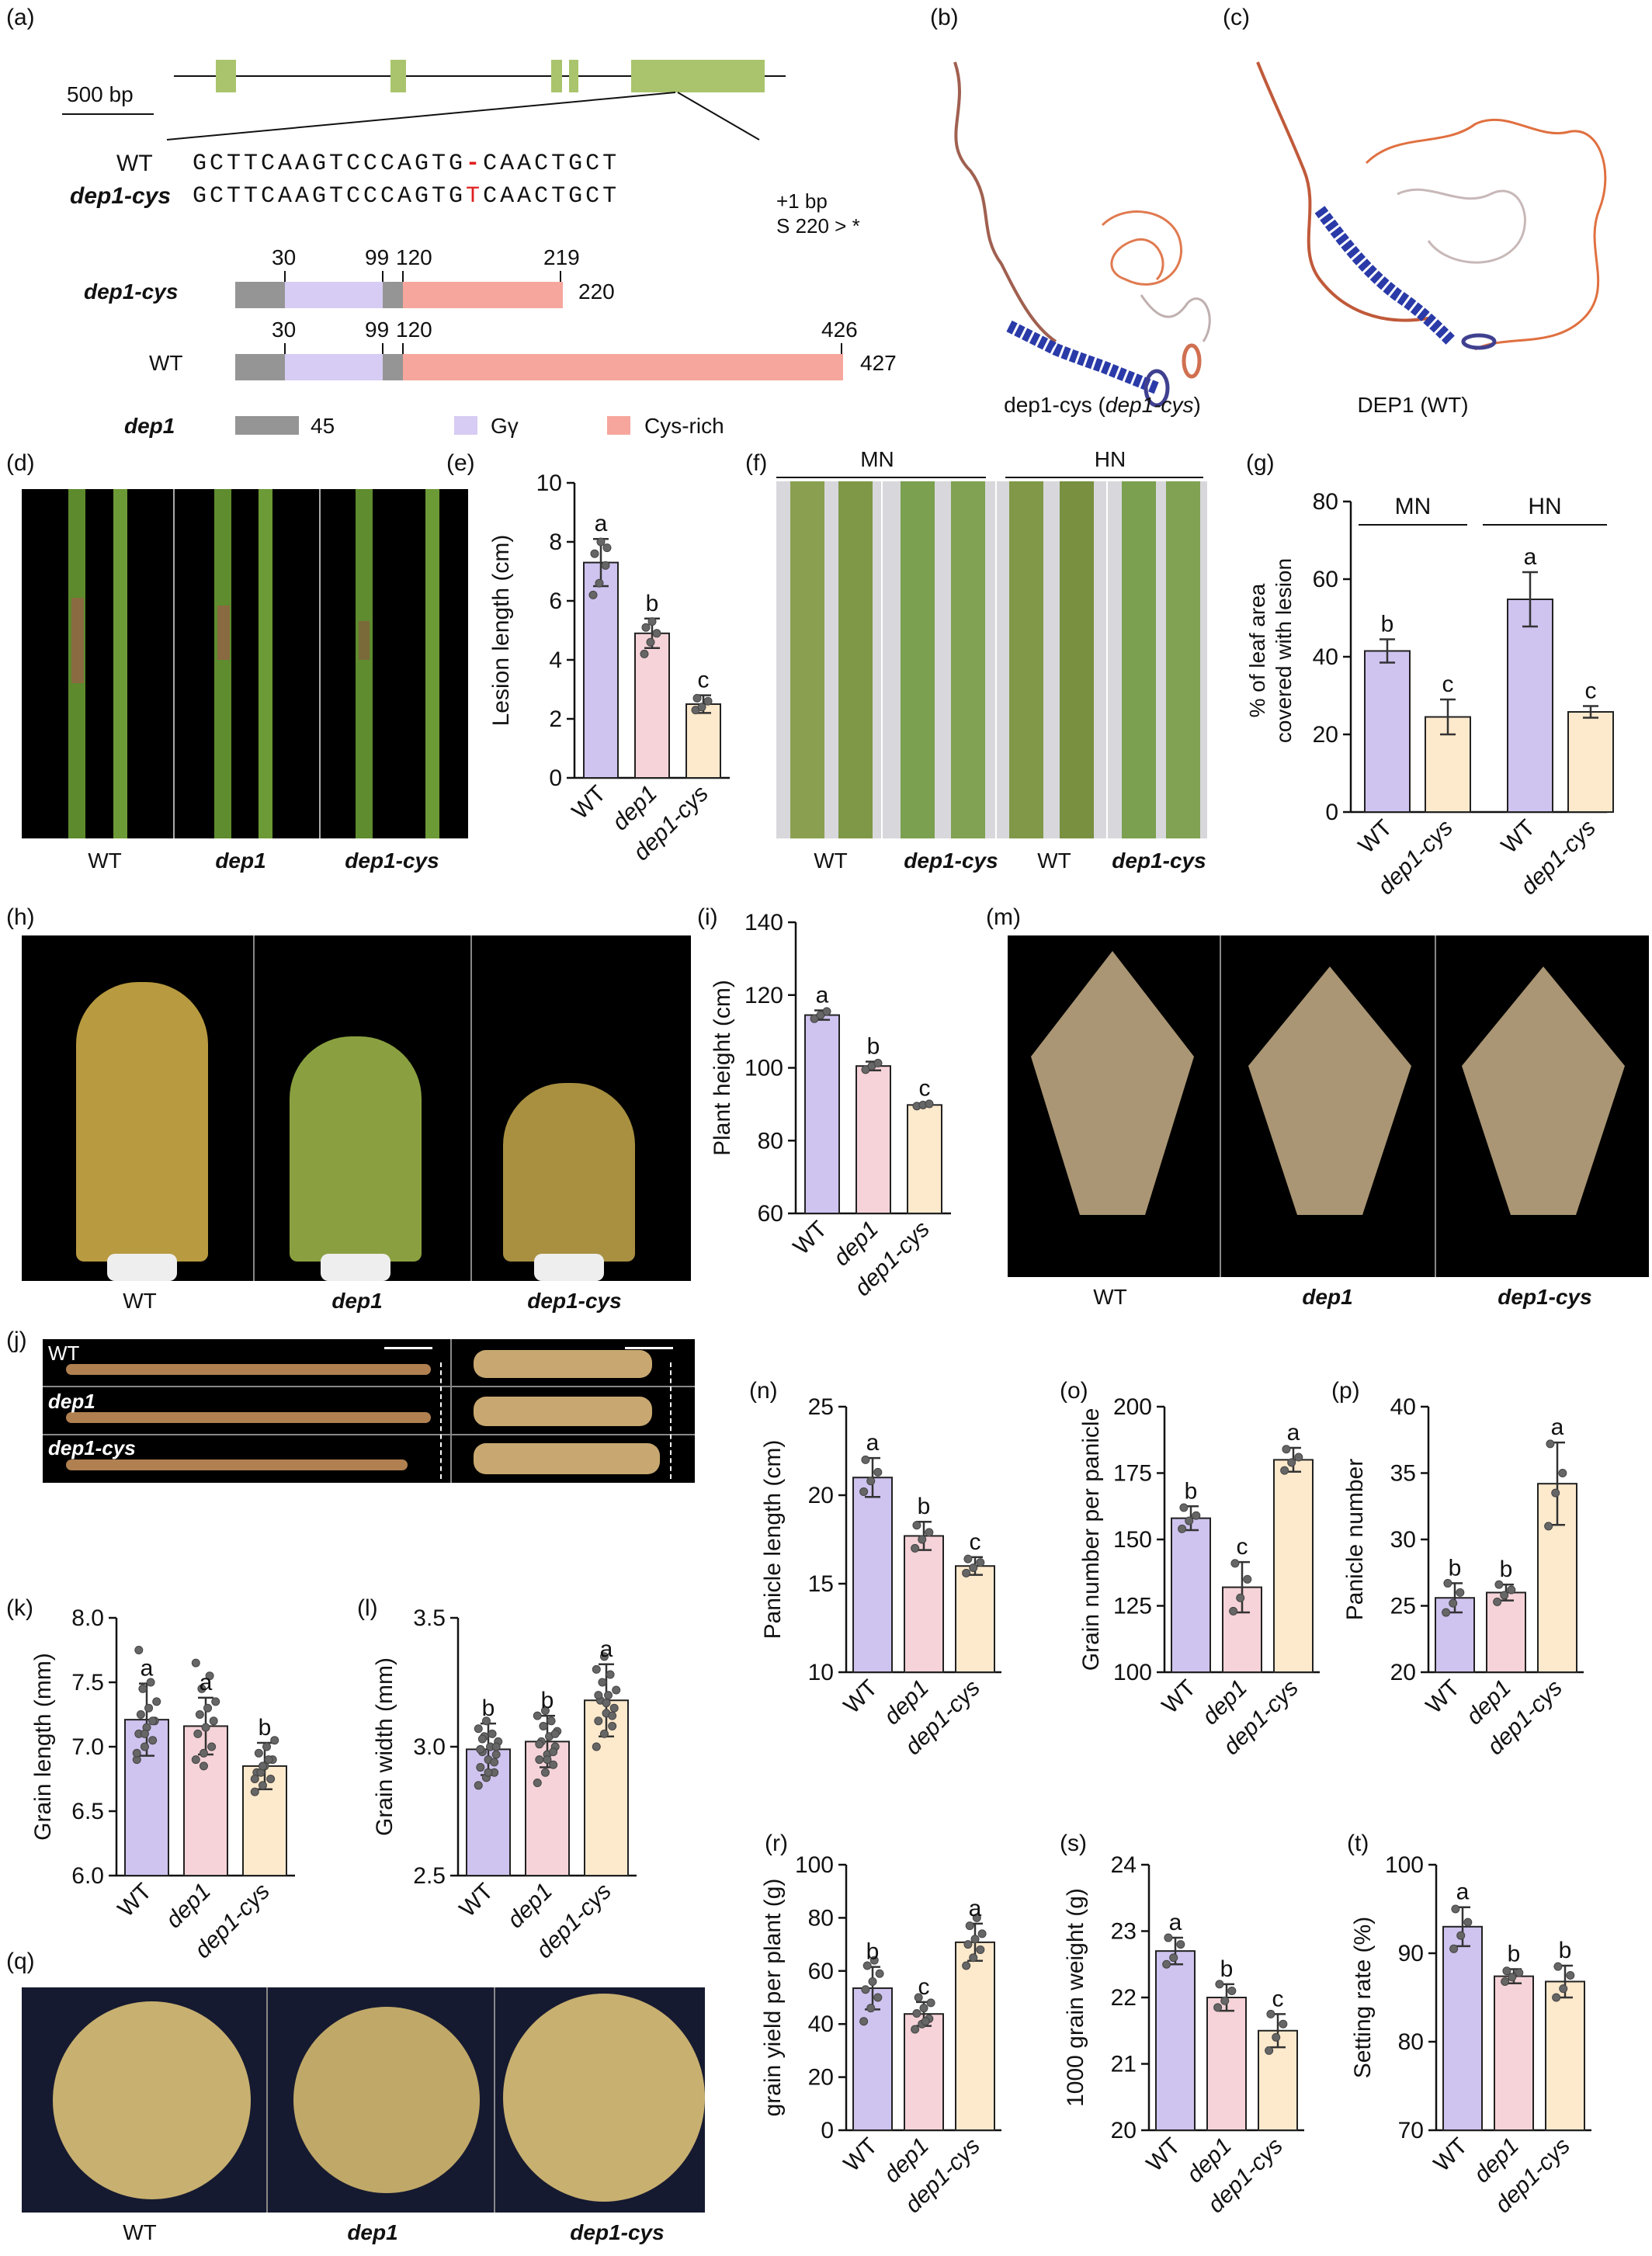 The image size is (1652, 2256). I want to click on q-label-wt: WT, so click(140, 2232).